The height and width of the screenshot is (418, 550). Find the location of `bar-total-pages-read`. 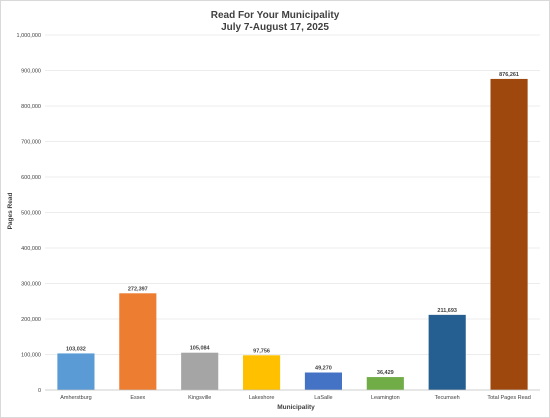

bar-total-pages-read is located at coordinates (509, 234).